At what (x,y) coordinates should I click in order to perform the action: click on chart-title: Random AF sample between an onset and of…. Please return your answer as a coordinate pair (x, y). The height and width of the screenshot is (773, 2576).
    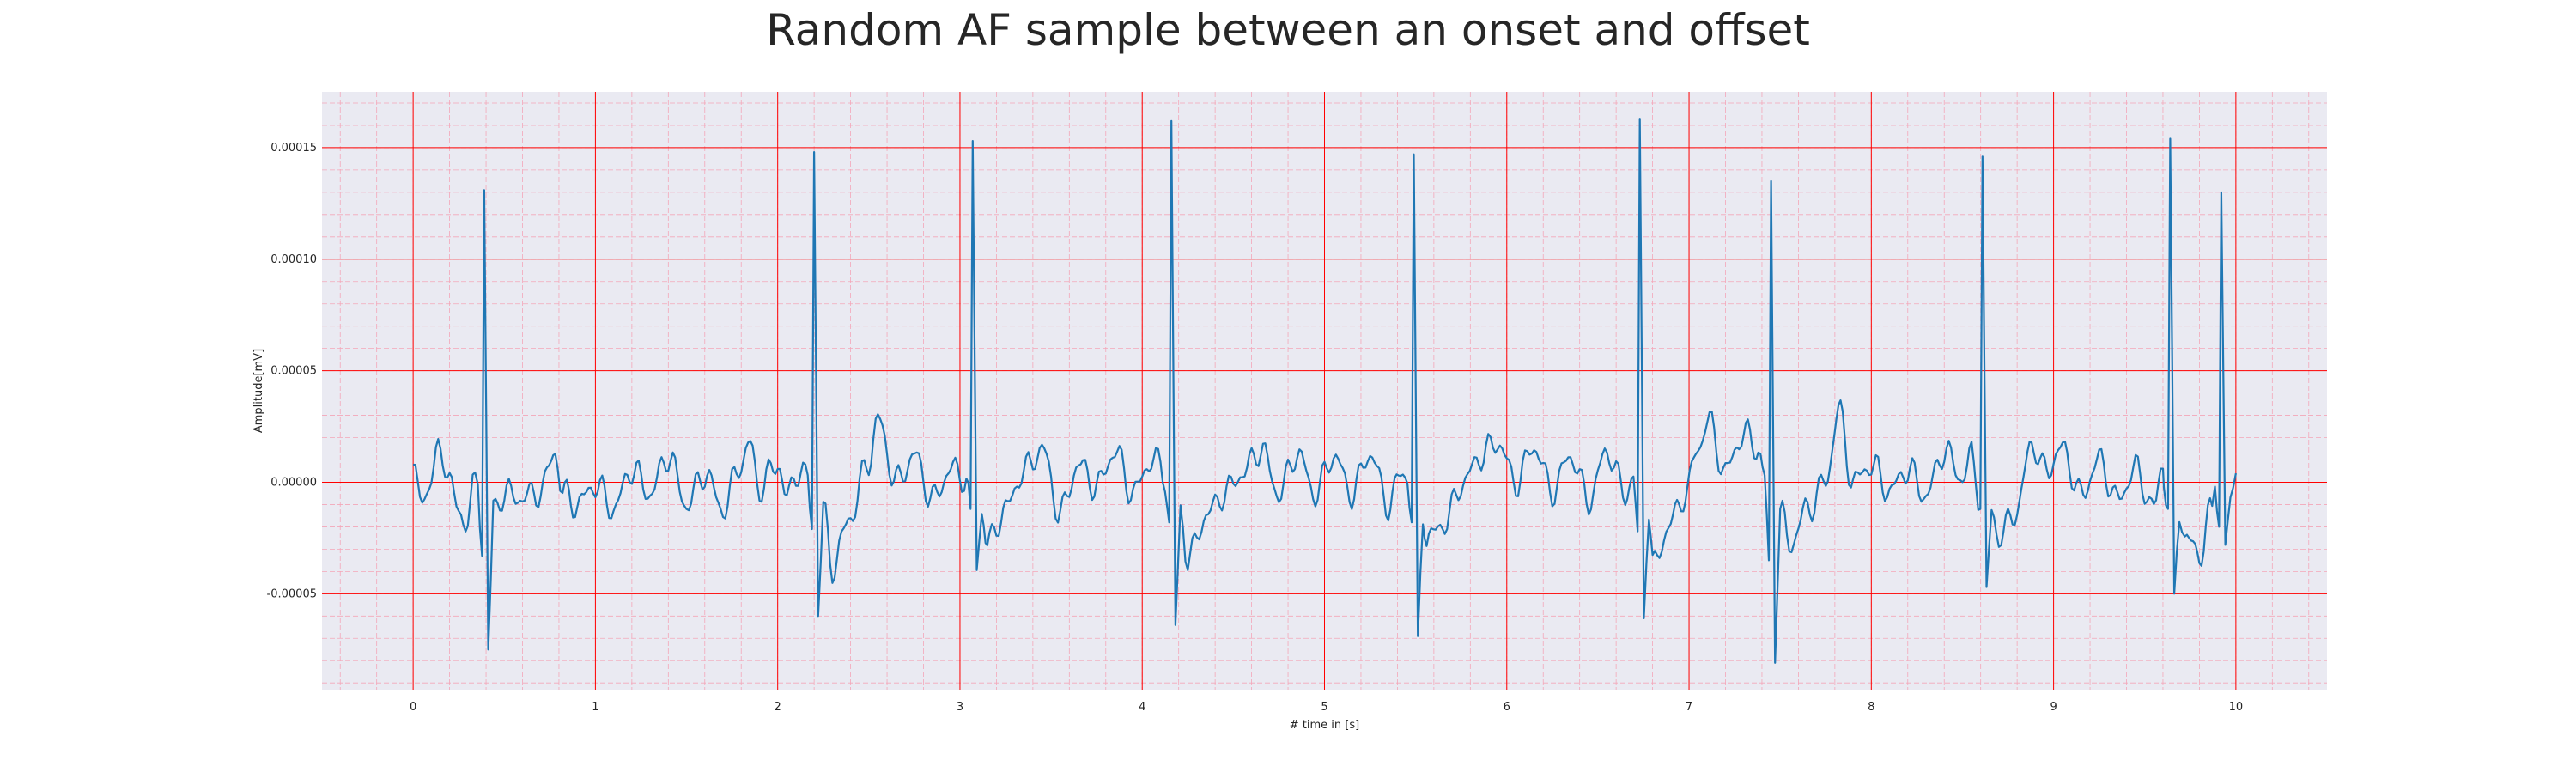
    Looking at the image, I should click on (1288, 30).